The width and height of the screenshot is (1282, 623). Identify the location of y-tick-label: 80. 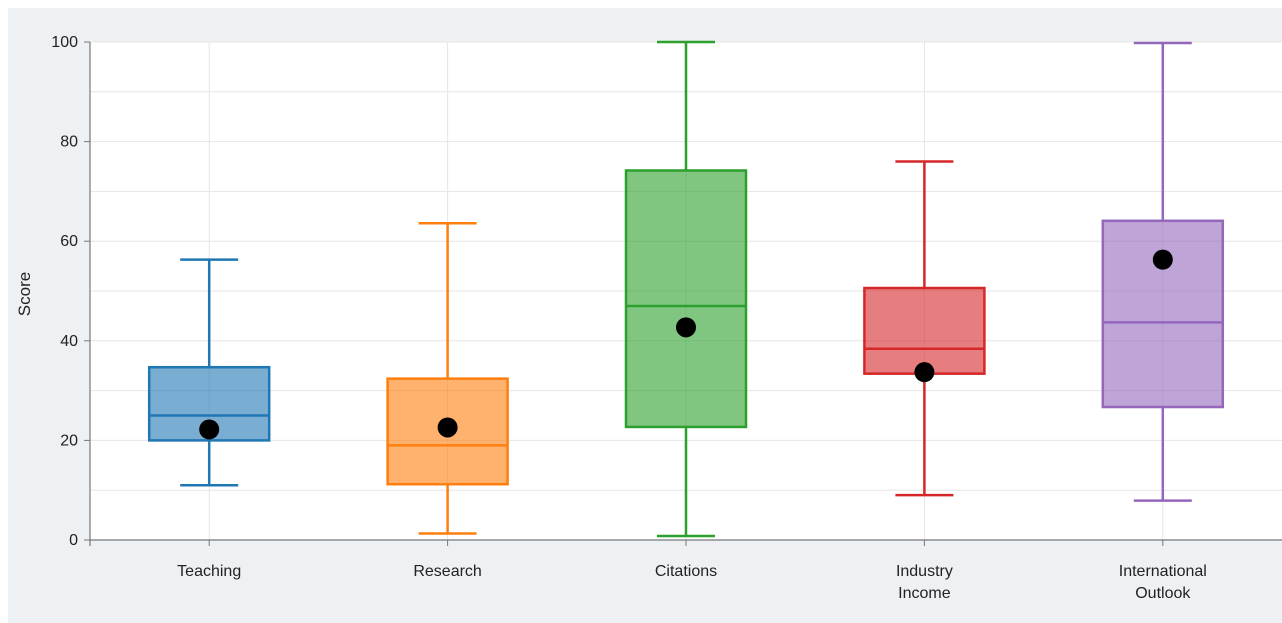
(69, 142).